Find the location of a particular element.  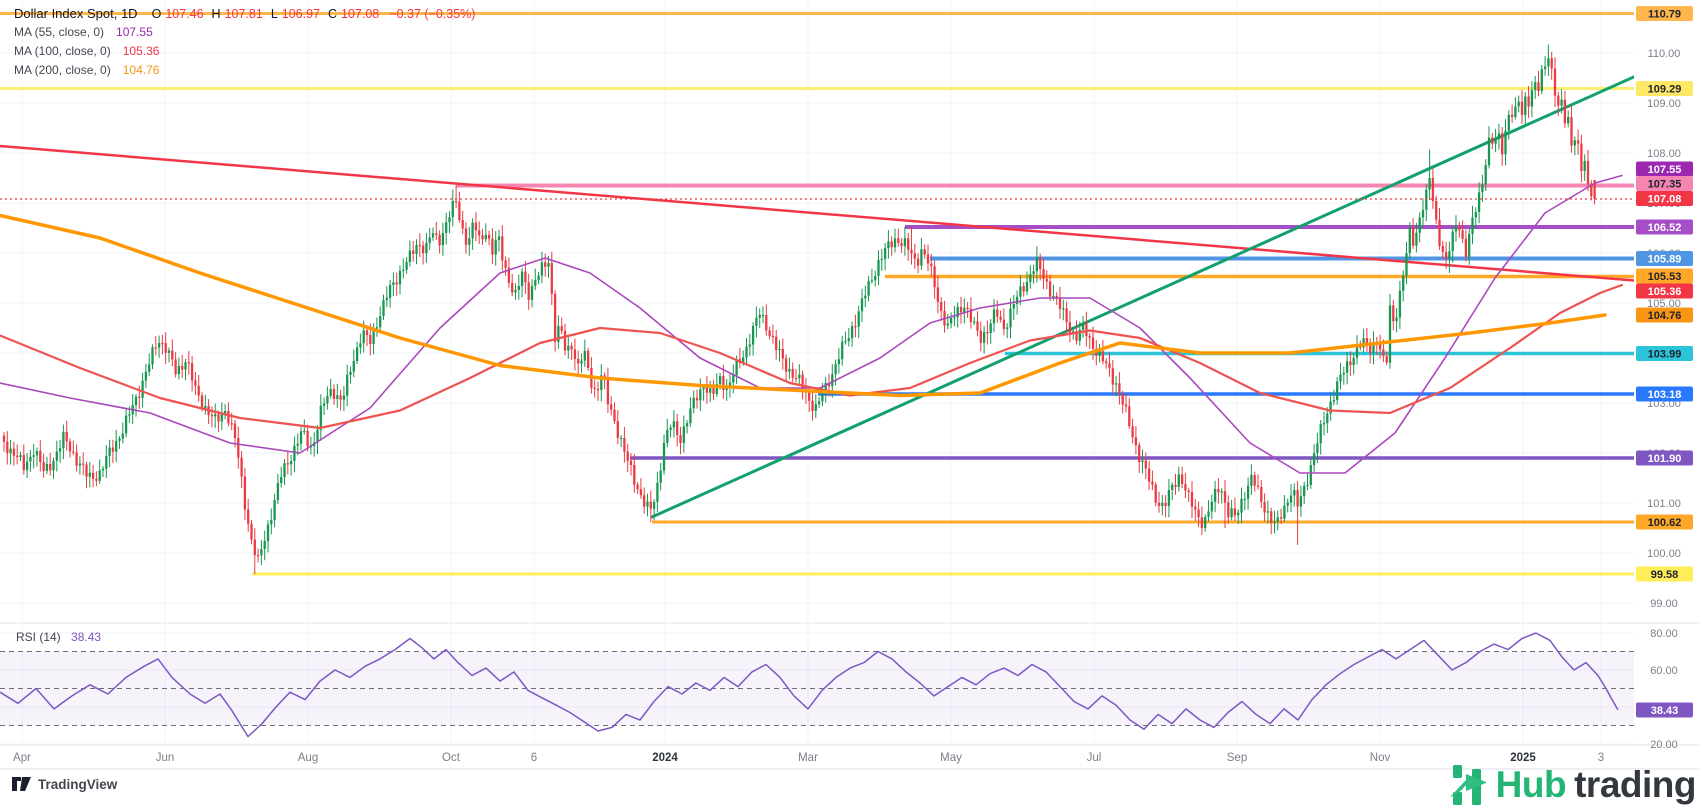

svg-text: 99.58 is located at coordinates (1665, 575).